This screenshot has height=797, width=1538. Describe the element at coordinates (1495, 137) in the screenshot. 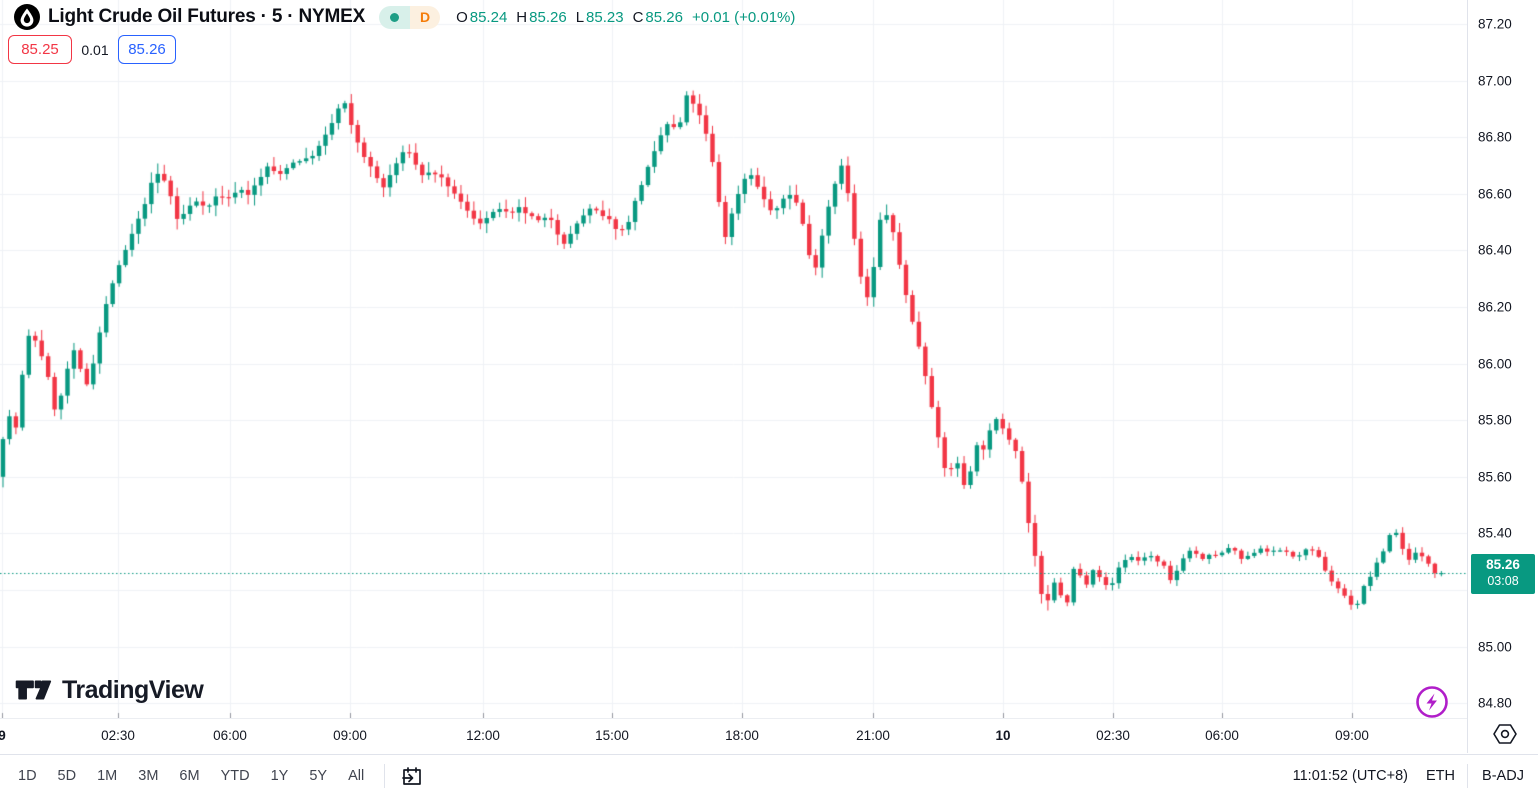

I see `price-tick-label: 86.80` at that location.